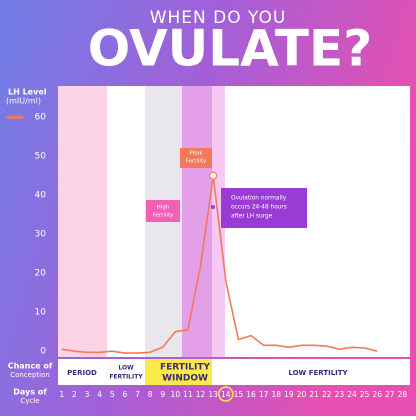  I want to click on highlight-day, so click(226, 394).